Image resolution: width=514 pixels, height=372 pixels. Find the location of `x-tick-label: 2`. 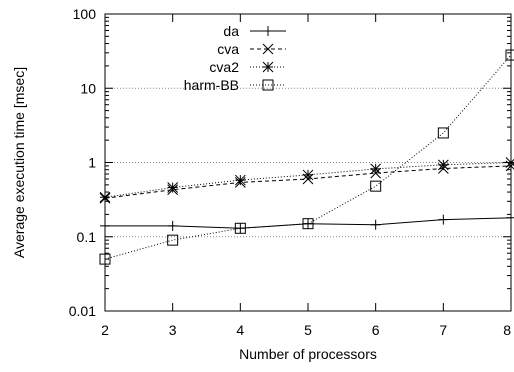

x-tick-label: 2 is located at coordinates (105, 330).